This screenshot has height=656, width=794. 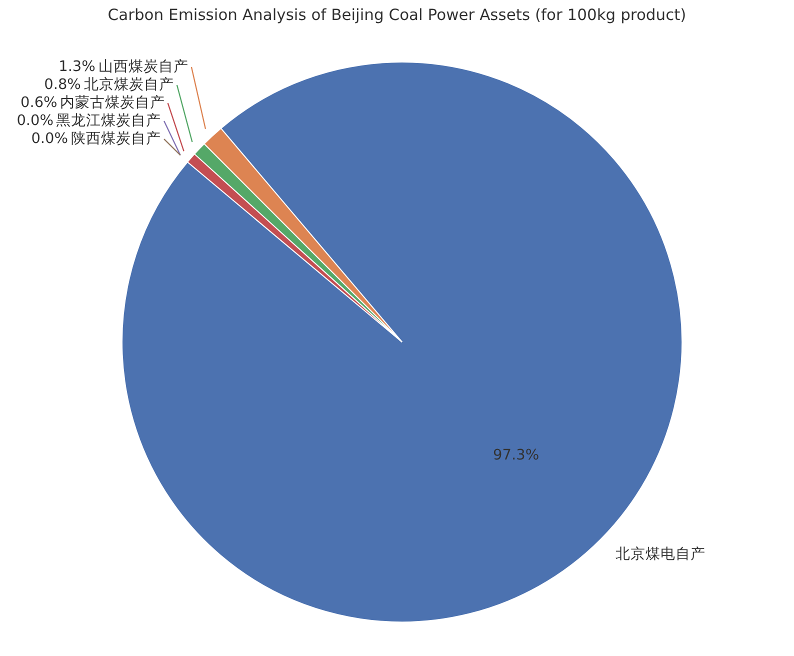 I want to click on data-label: 0.8%, so click(x=62, y=85).